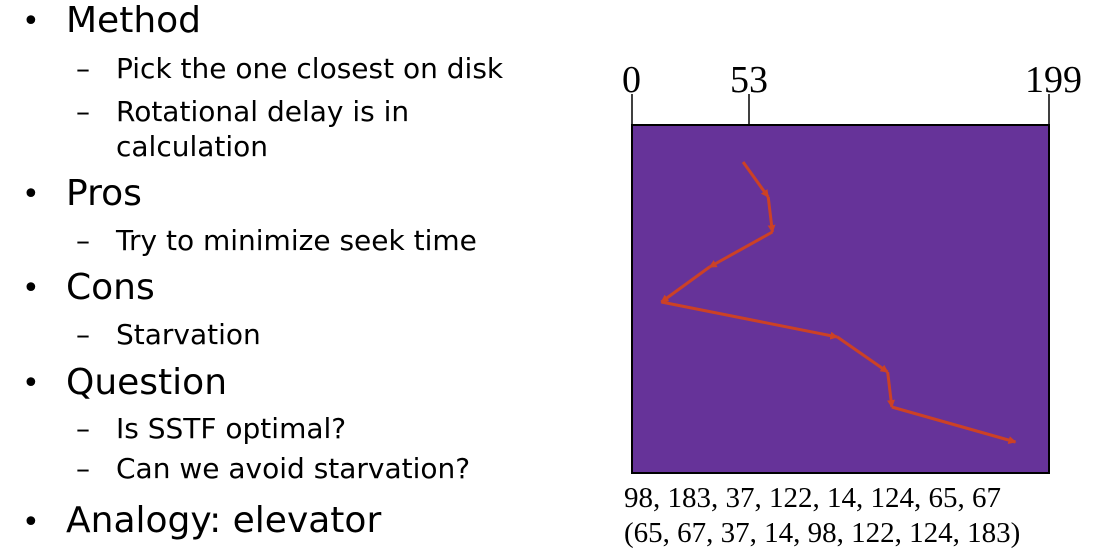 The width and height of the screenshot is (1094, 560). I want to click on sub-bullet-starvation: Starvation, so click(188, 334).